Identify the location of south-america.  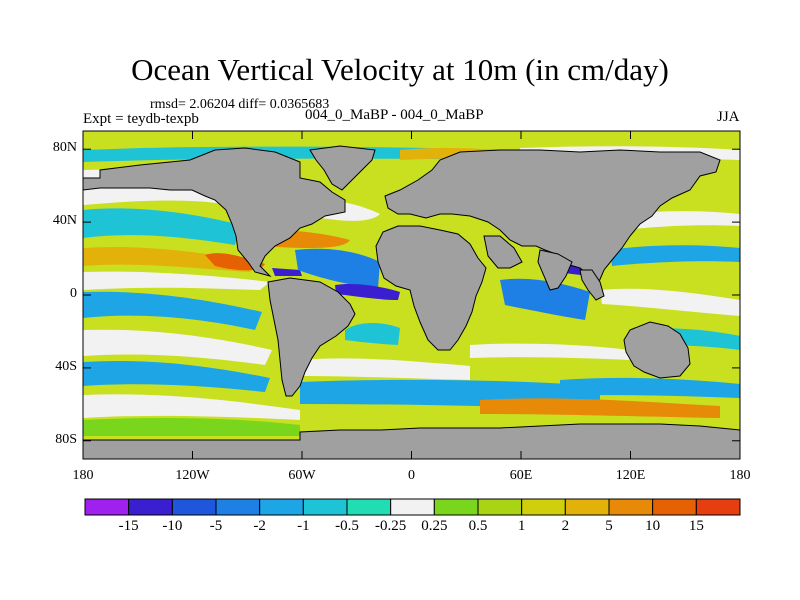
(311, 337).